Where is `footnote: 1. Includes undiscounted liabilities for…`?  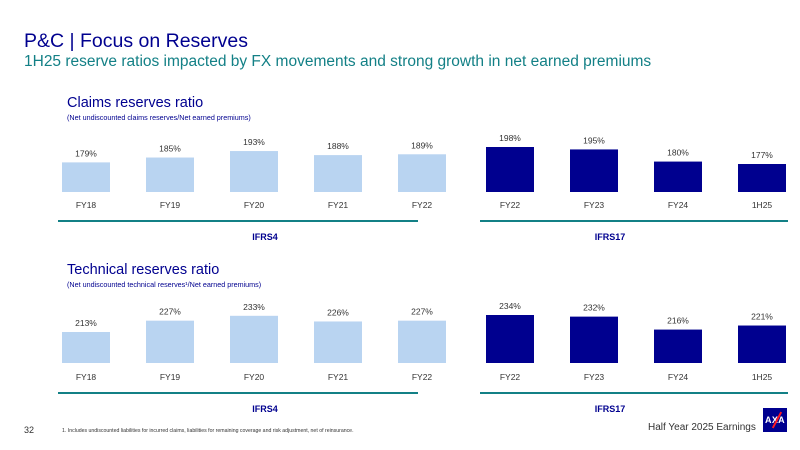
footnote: 1. Includes undiscounted liabilities for… is located at coordinates (208, 431).